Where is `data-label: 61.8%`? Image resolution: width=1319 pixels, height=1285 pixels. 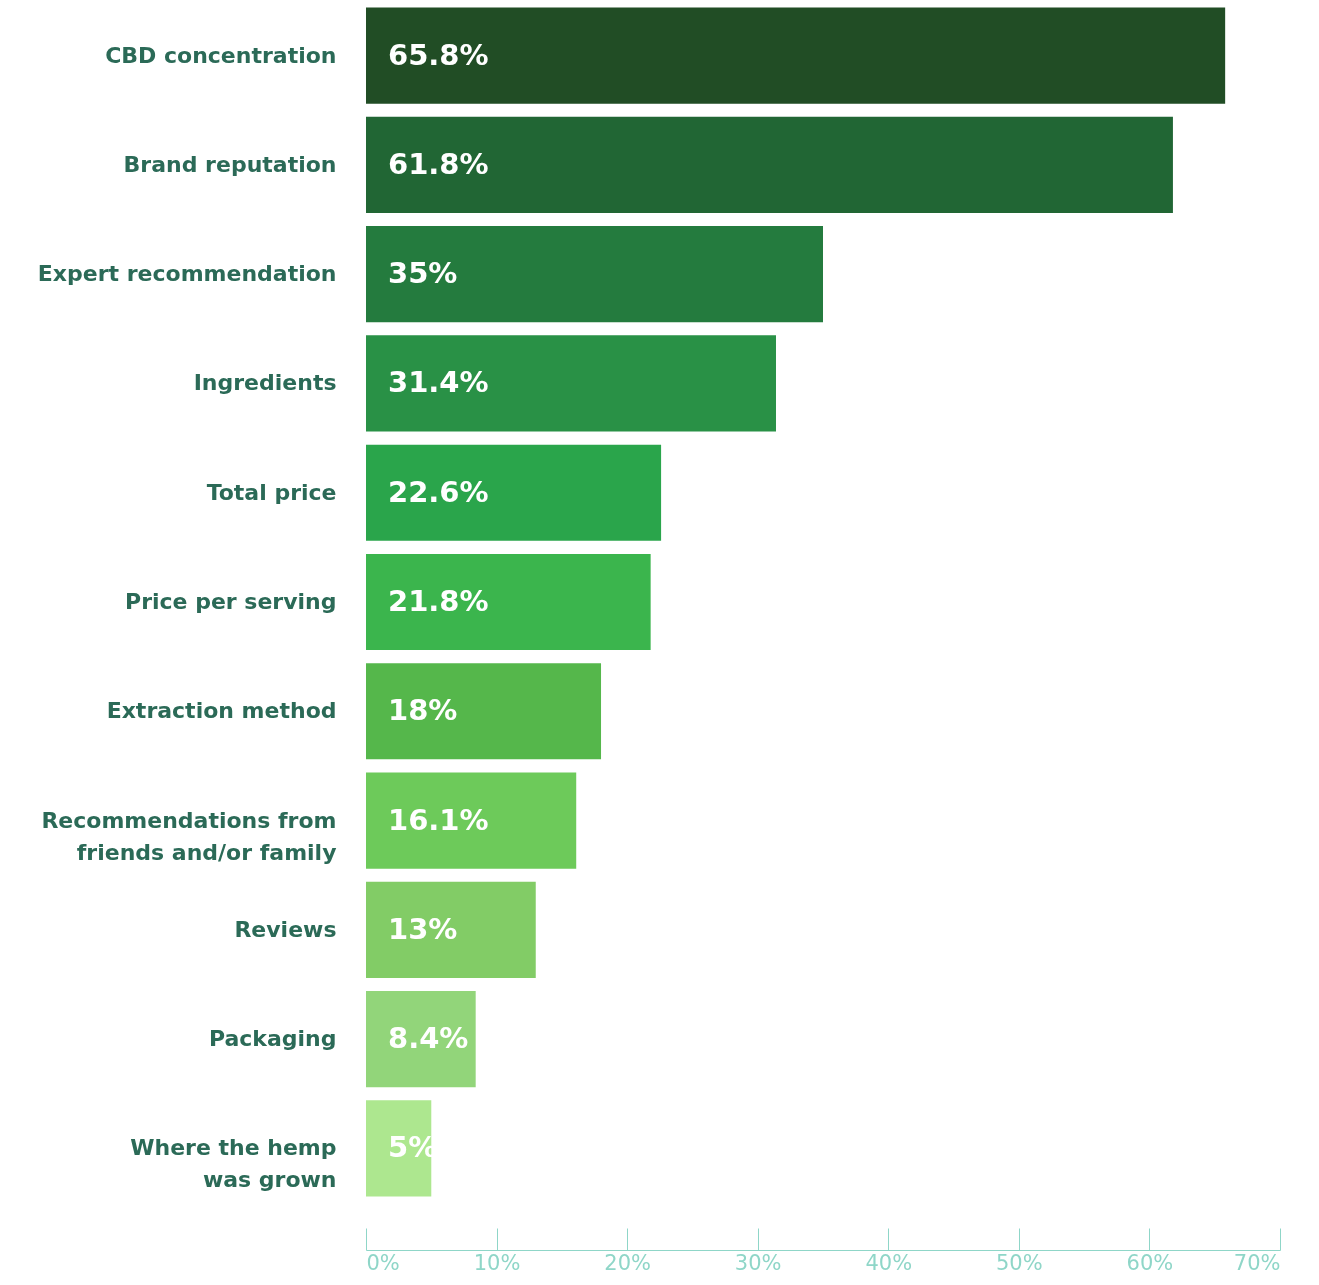
data-label: 61.8% is located at coordinates (438, 163).